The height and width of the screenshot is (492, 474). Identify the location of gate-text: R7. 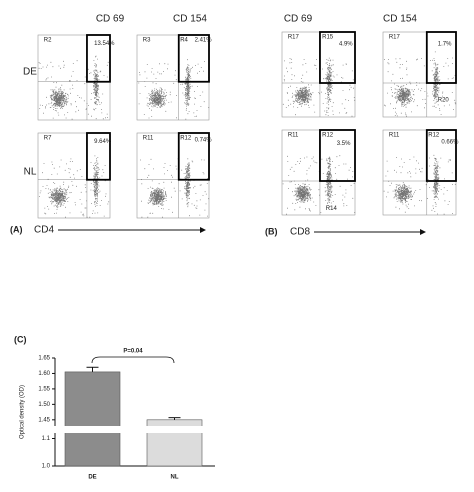
(48, 139).